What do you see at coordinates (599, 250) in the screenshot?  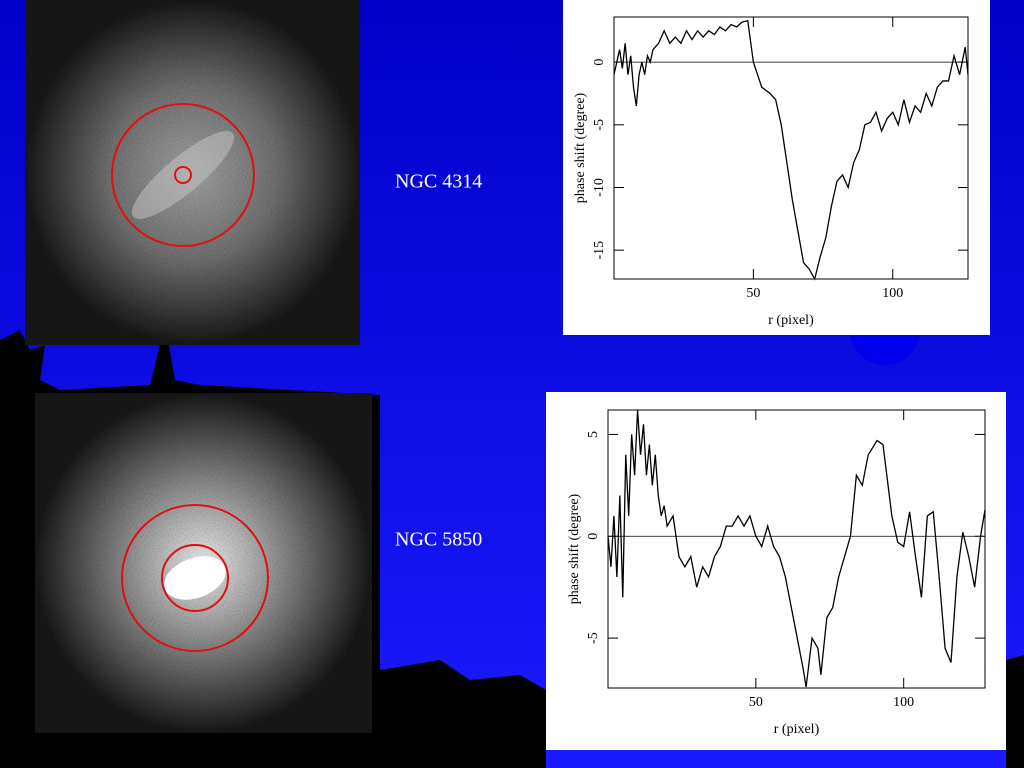 I see `y-tick-label: -15` at bounding box center [599, 250].